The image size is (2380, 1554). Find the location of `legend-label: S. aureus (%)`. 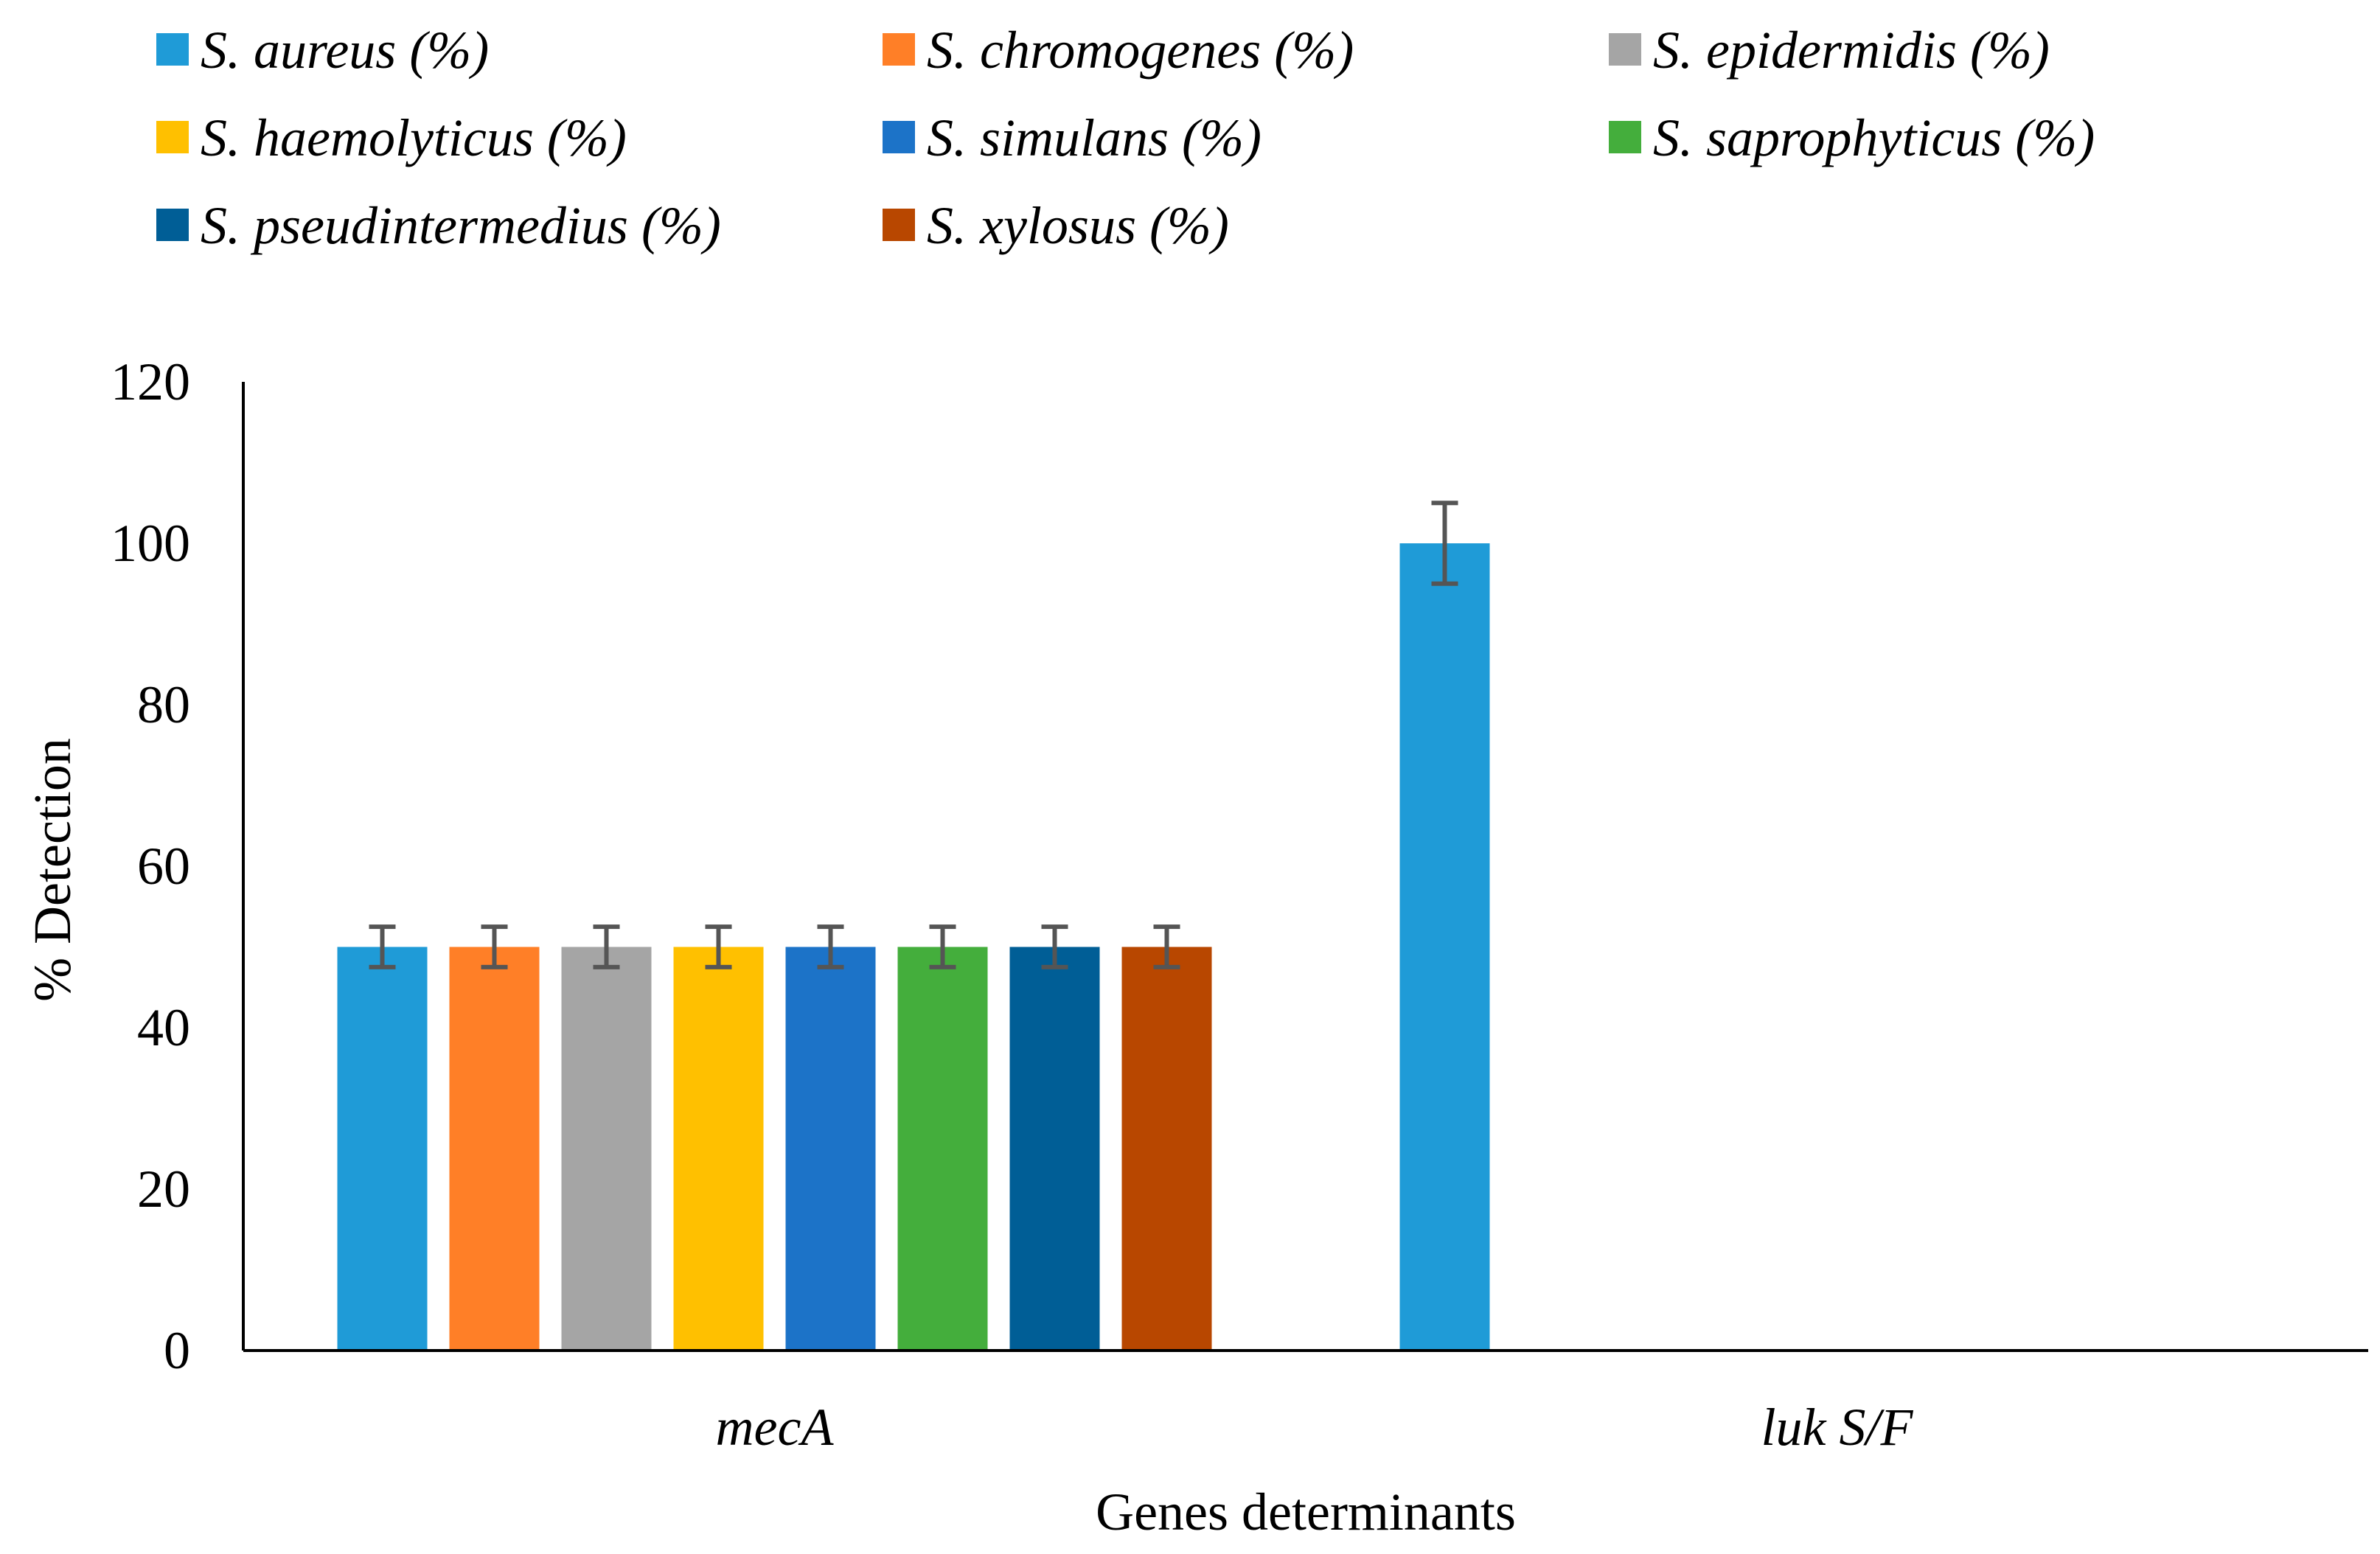

legend-label: S. aureus (%) is located at coordinates (345, 51).